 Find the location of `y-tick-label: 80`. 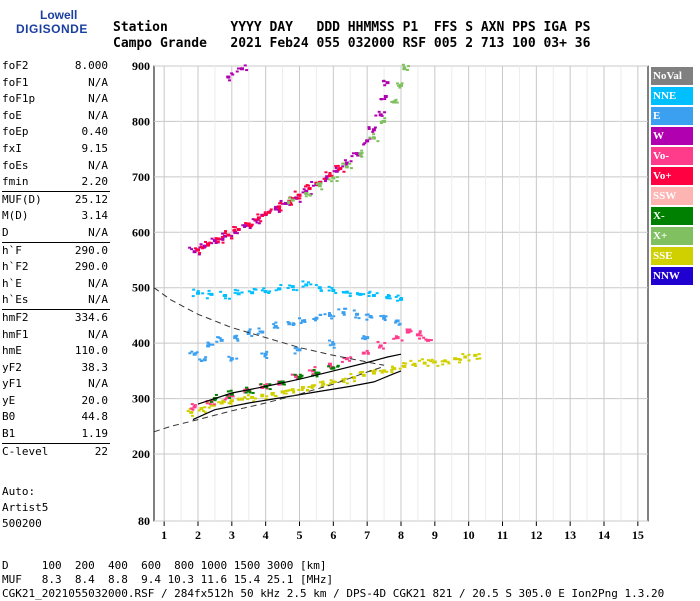

y-tick-label: 80 is located at coordinates (144, 521).